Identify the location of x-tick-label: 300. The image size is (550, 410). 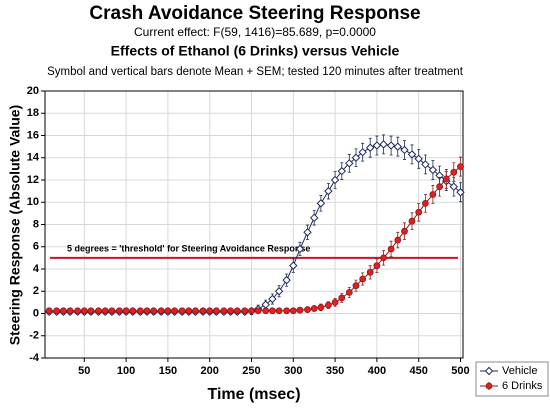
(293, 371).